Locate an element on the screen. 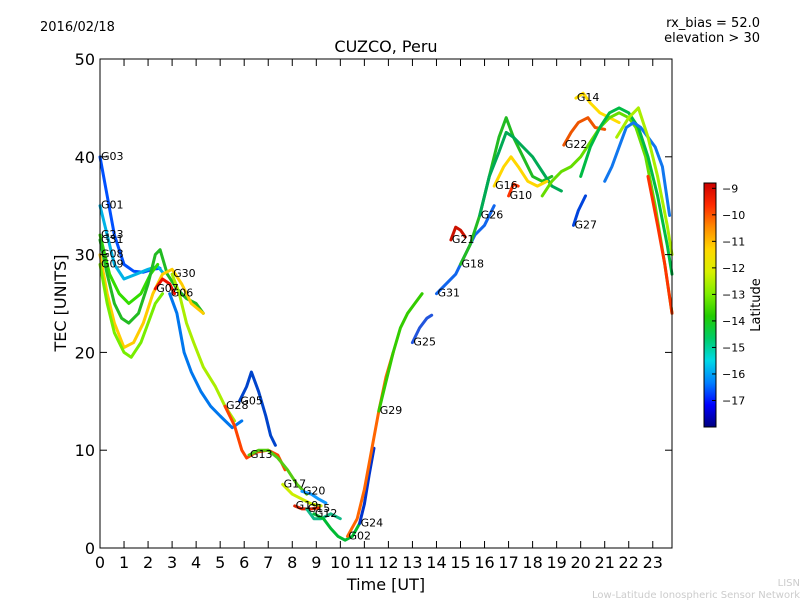  x-tick-label: 6 is located at coordinates (244, 562).